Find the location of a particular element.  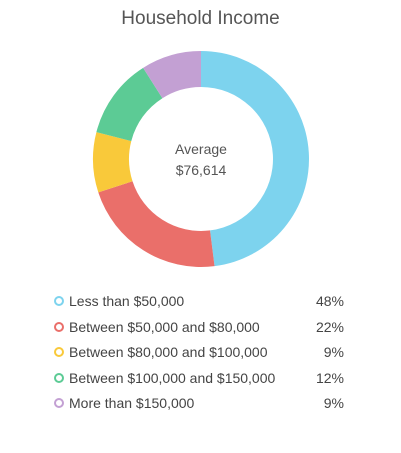

legend-label: Between $80,000 and $100,000 is located at coordinates (168, 352).